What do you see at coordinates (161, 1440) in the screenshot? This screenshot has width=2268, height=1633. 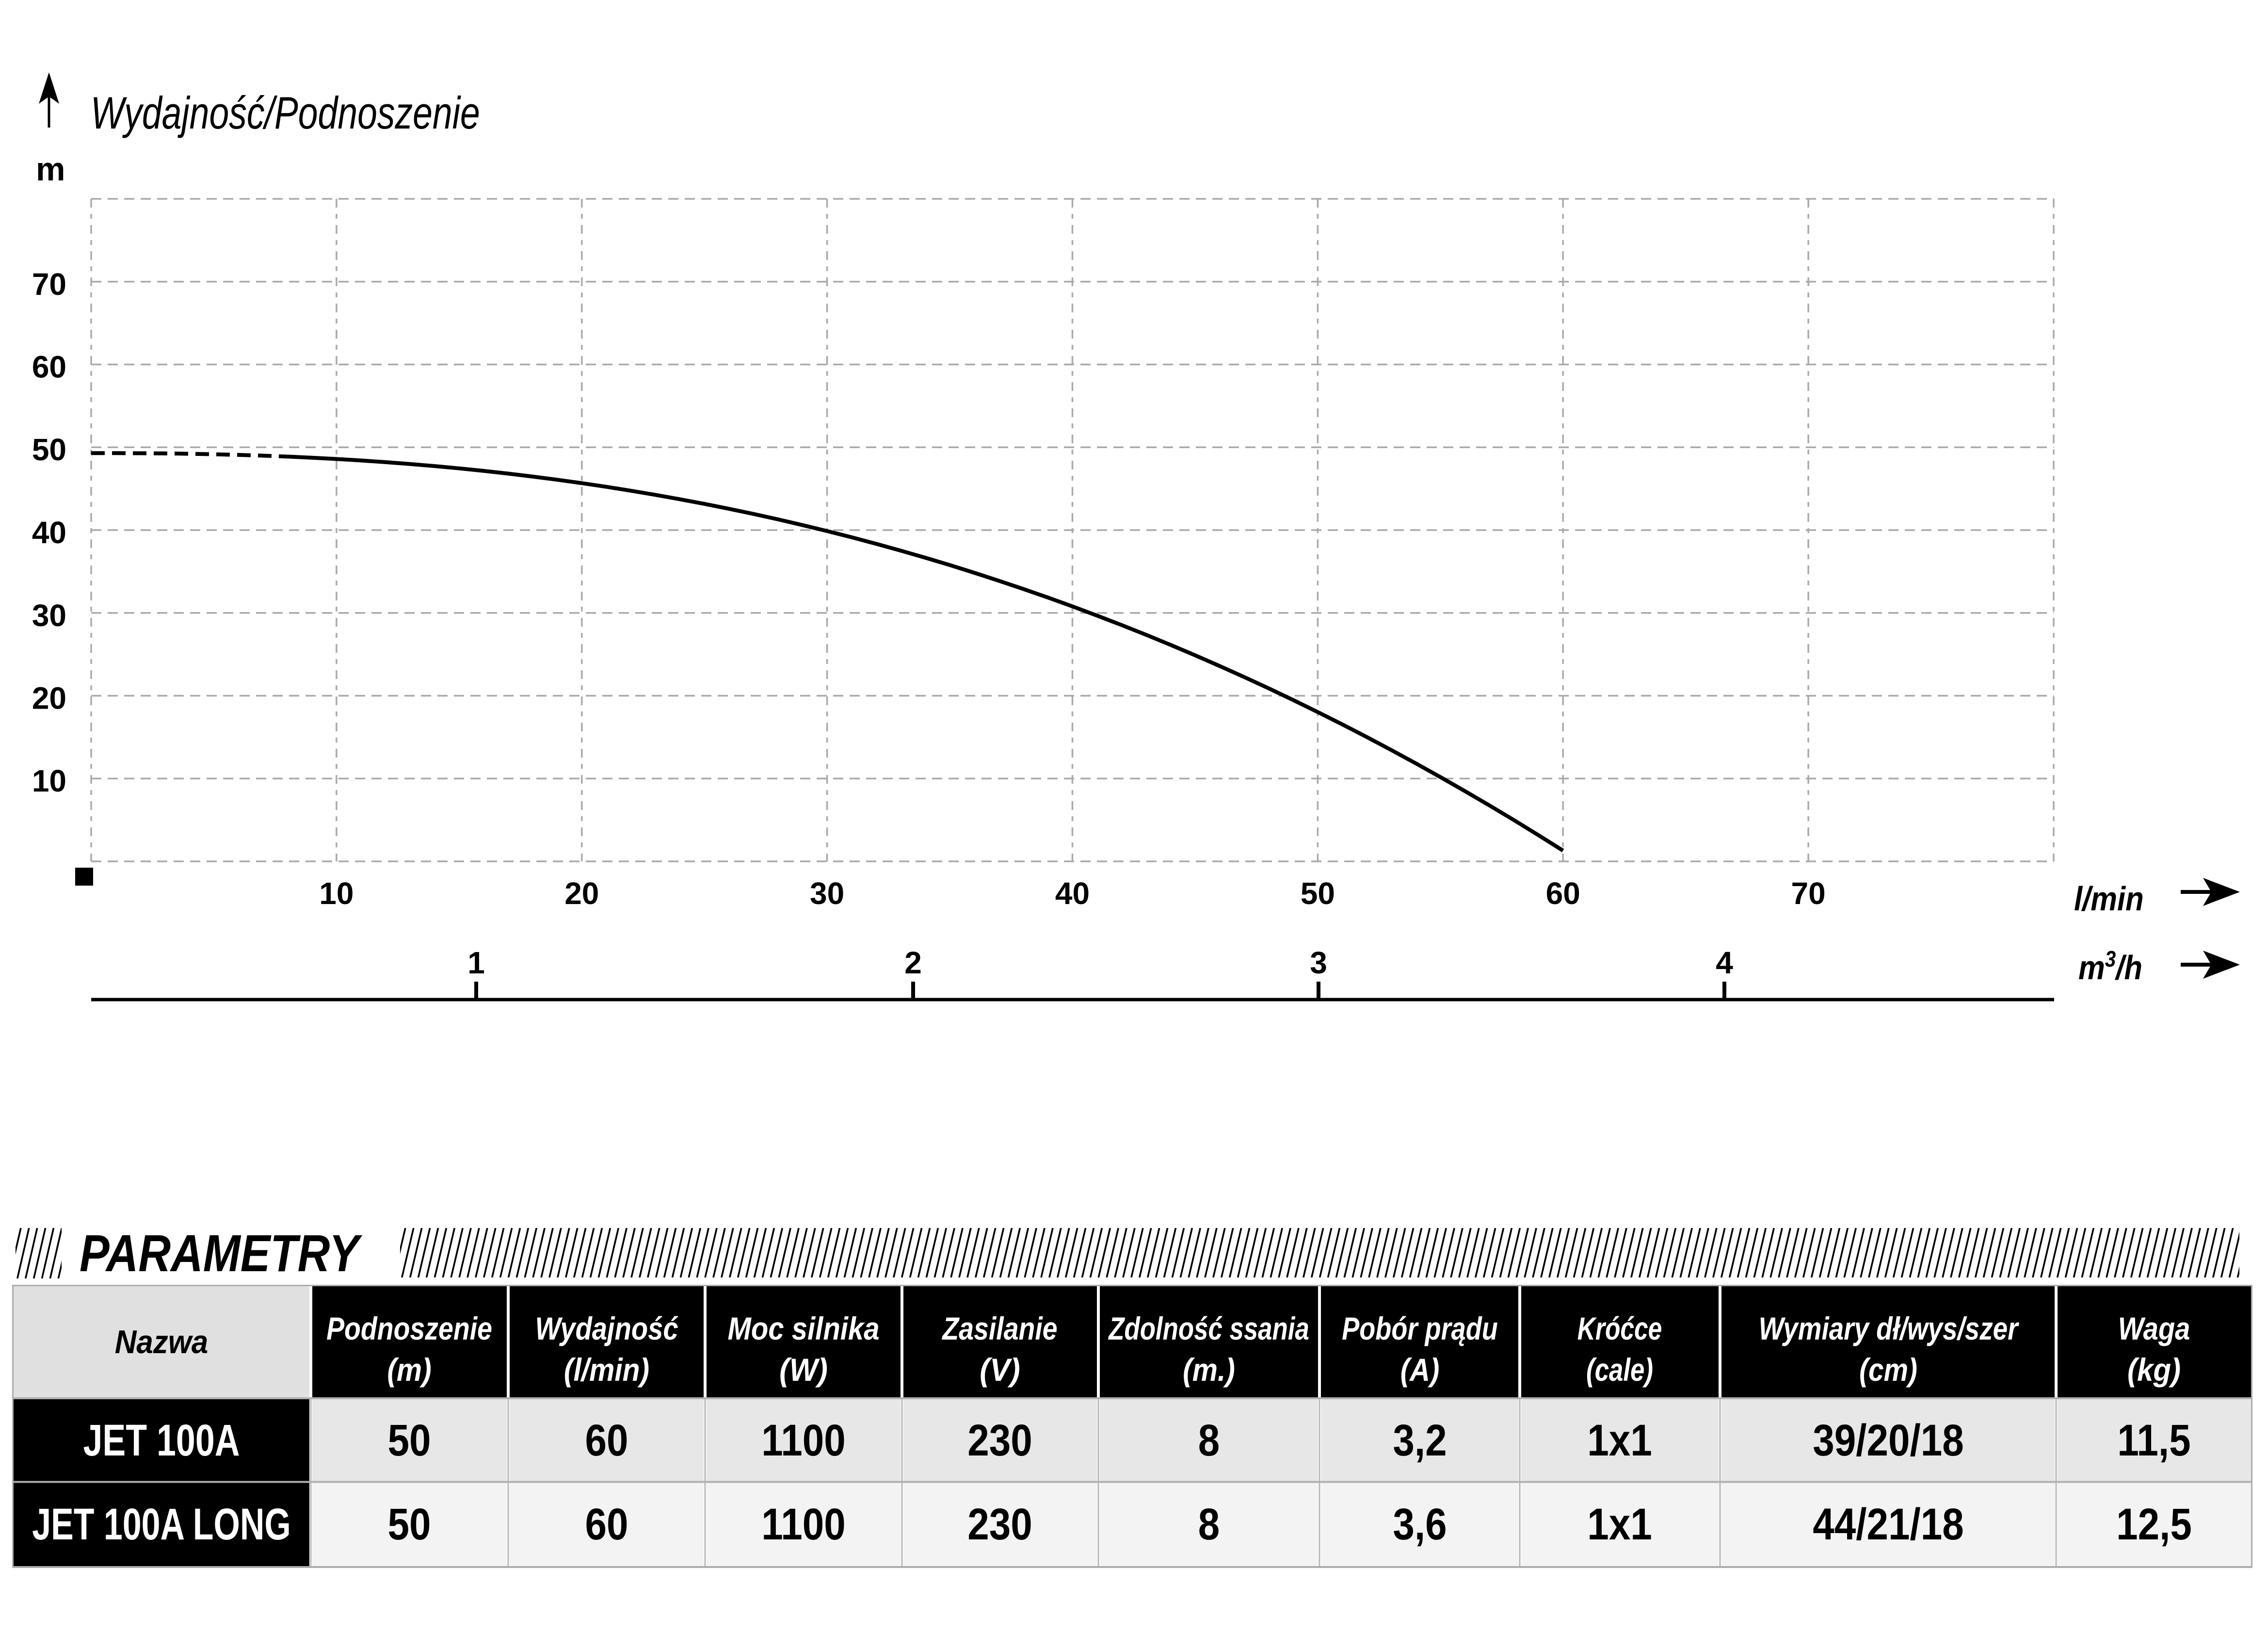 I see `svg-text: JET 100A` at bounding box center [161, 1440].